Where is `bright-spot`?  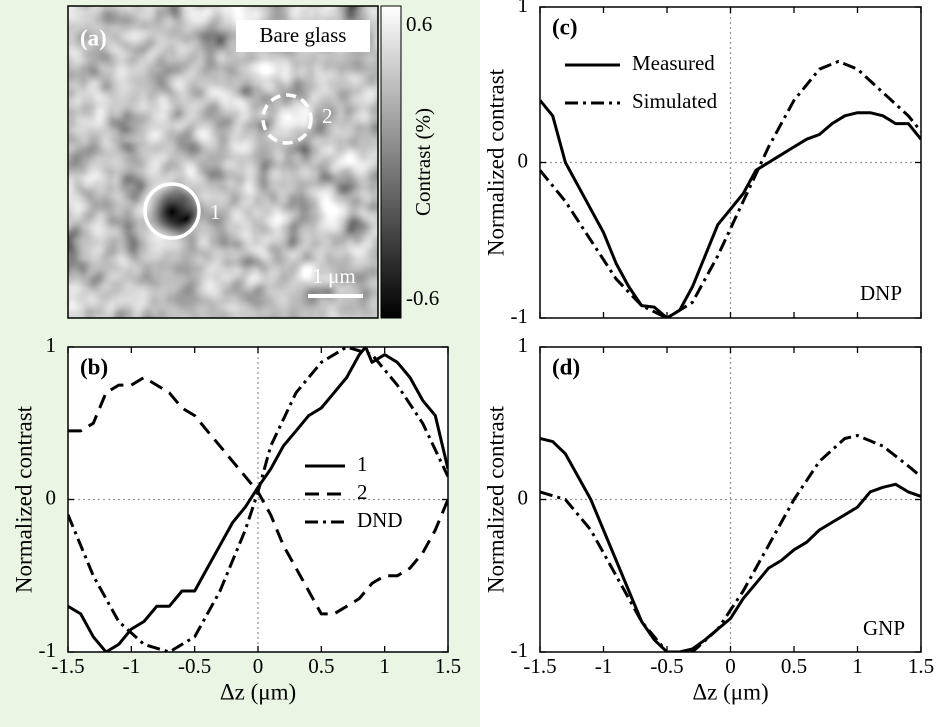 bright-spot is located at coordinates (288, 118).